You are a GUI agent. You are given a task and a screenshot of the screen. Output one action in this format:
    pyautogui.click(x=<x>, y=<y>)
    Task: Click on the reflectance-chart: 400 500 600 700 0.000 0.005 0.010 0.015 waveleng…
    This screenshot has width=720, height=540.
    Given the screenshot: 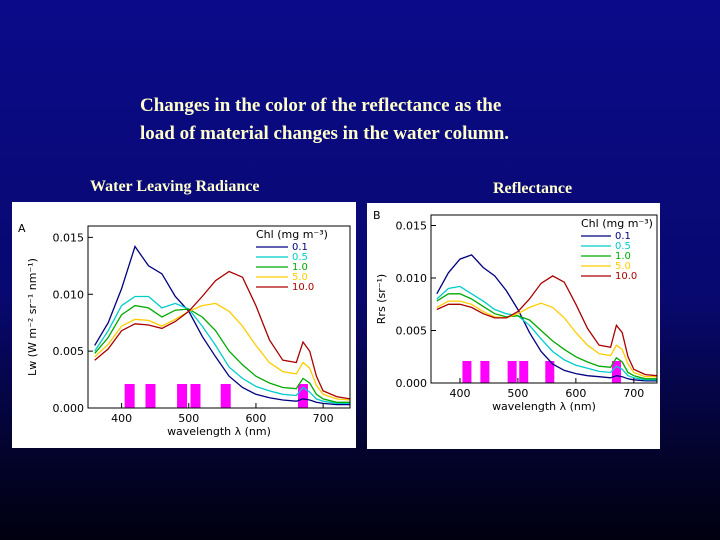 What is the action you would take?
    pyautogui.click(x=515, y=311)
    